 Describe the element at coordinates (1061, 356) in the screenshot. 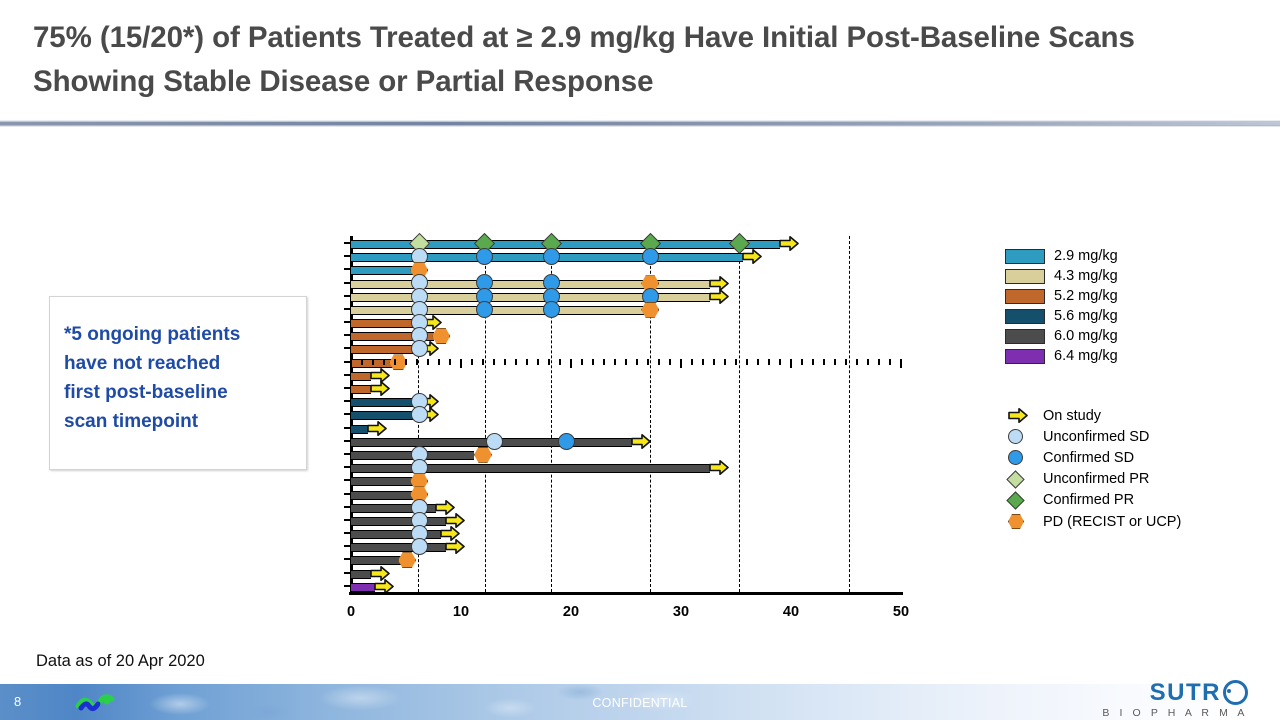

I see `dose-legend-item: 6.4 mg/kg` at that location.